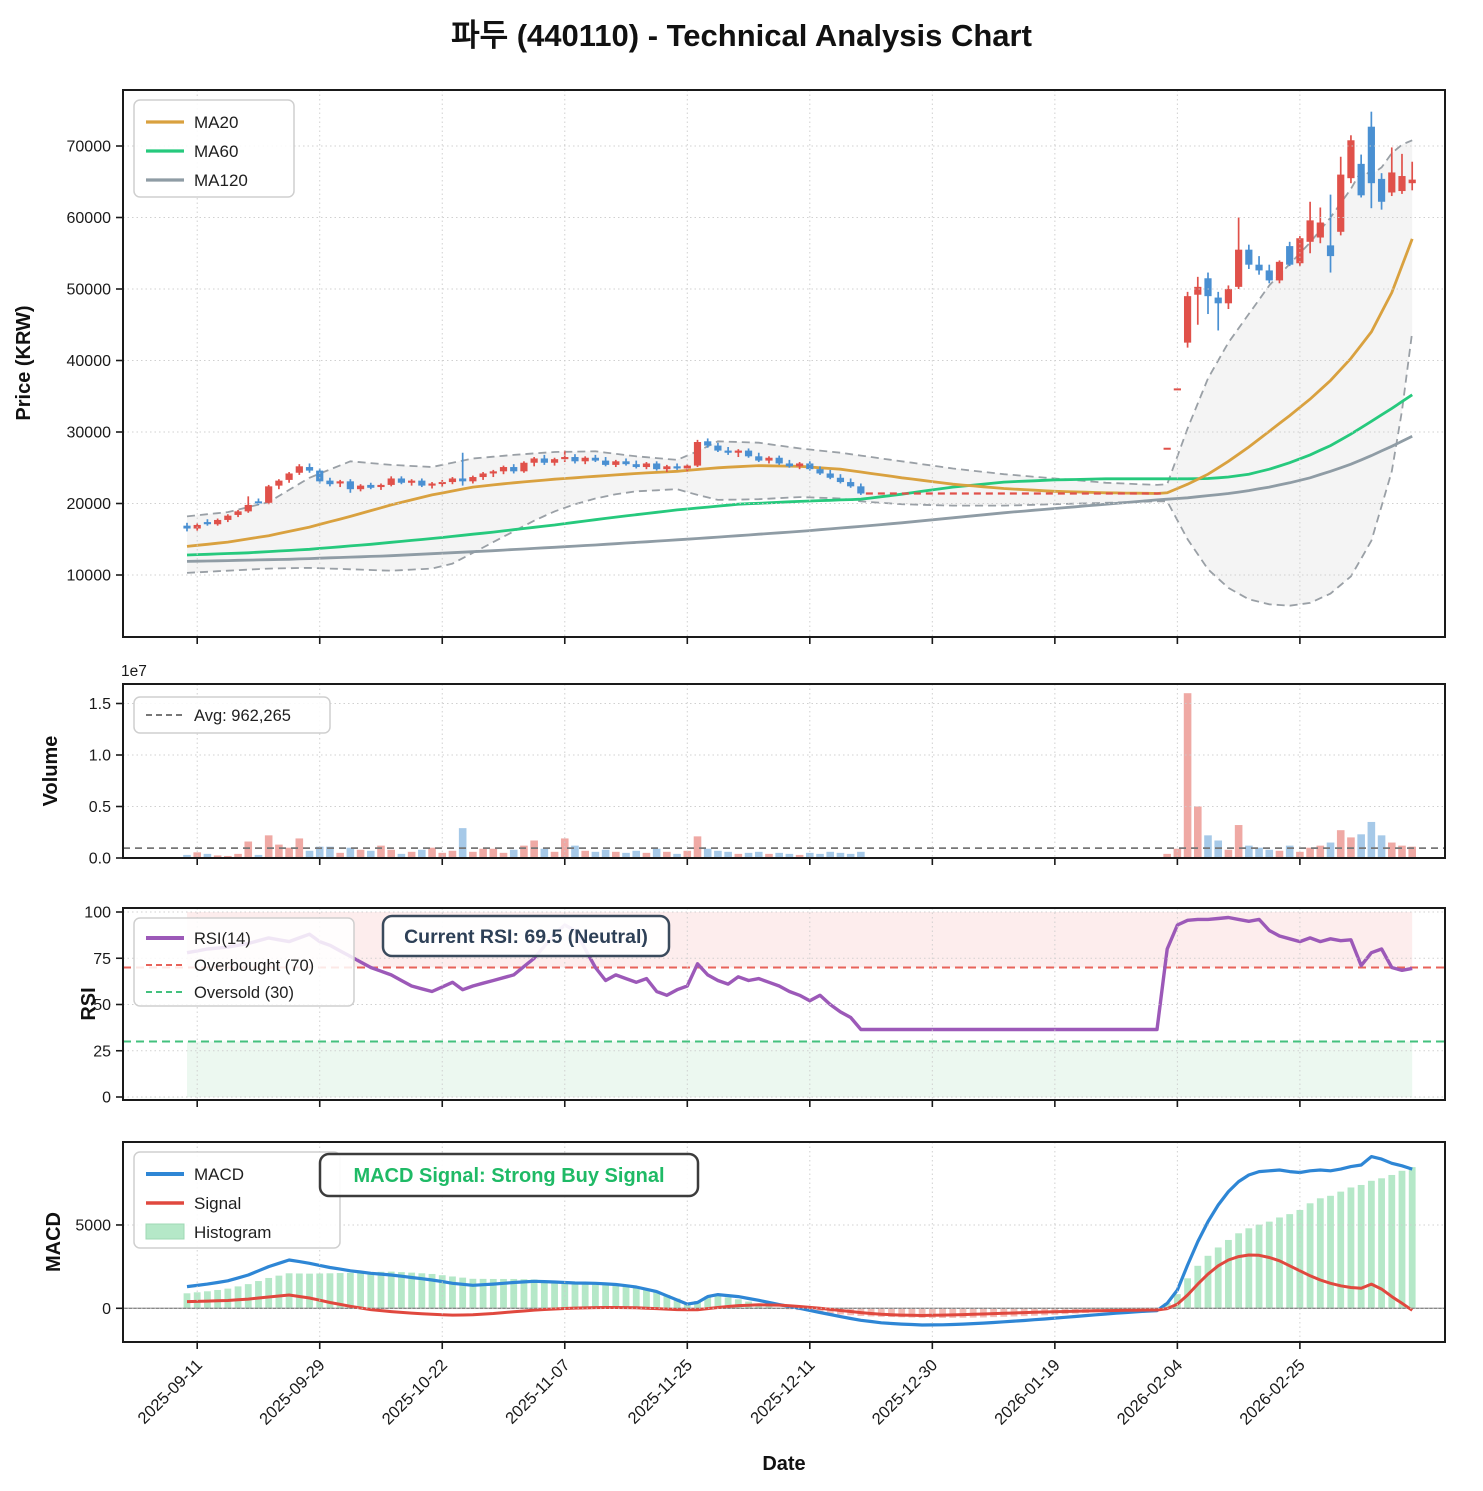 This screenshot has width=1483, height=1491. What do you see at coordinates (800, 1285) in the screenshot?
I see `signal-line` at bounding box center [800, 1285].